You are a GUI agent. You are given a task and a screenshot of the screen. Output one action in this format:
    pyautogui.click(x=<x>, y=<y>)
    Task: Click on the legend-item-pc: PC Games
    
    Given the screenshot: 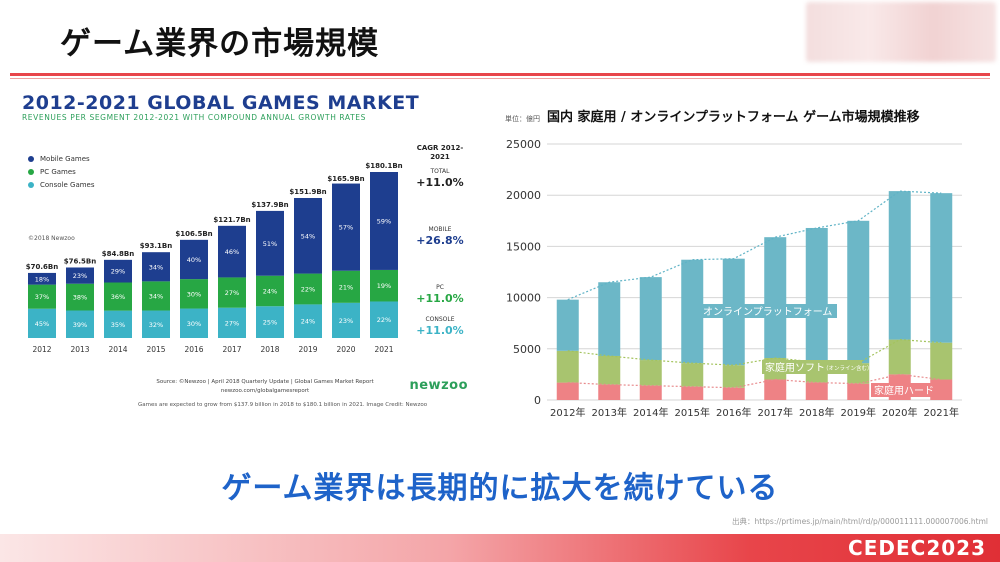 What is the action you would take?
    pyautogui.click(x=61, y=171)
    